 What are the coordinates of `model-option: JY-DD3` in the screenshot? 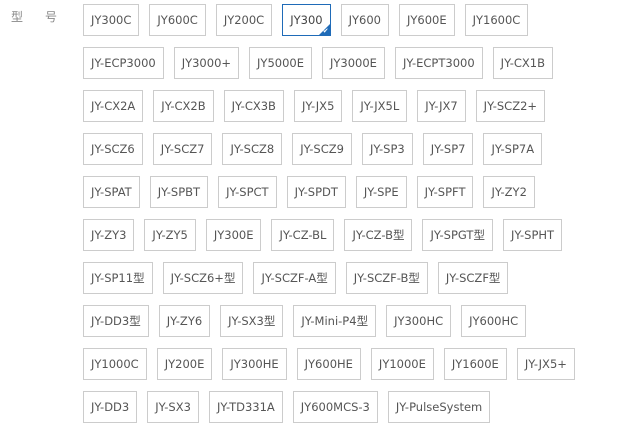 It's located at (110, 407).